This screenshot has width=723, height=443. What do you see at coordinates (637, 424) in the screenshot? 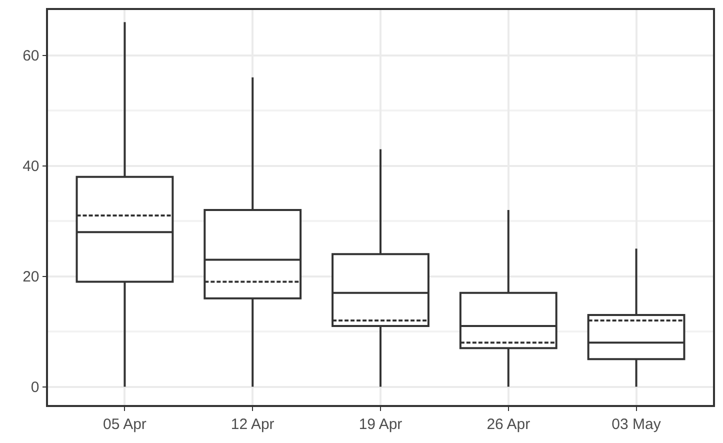
I see `x-tick-label: 03 May` at bounding box center [637, 424].